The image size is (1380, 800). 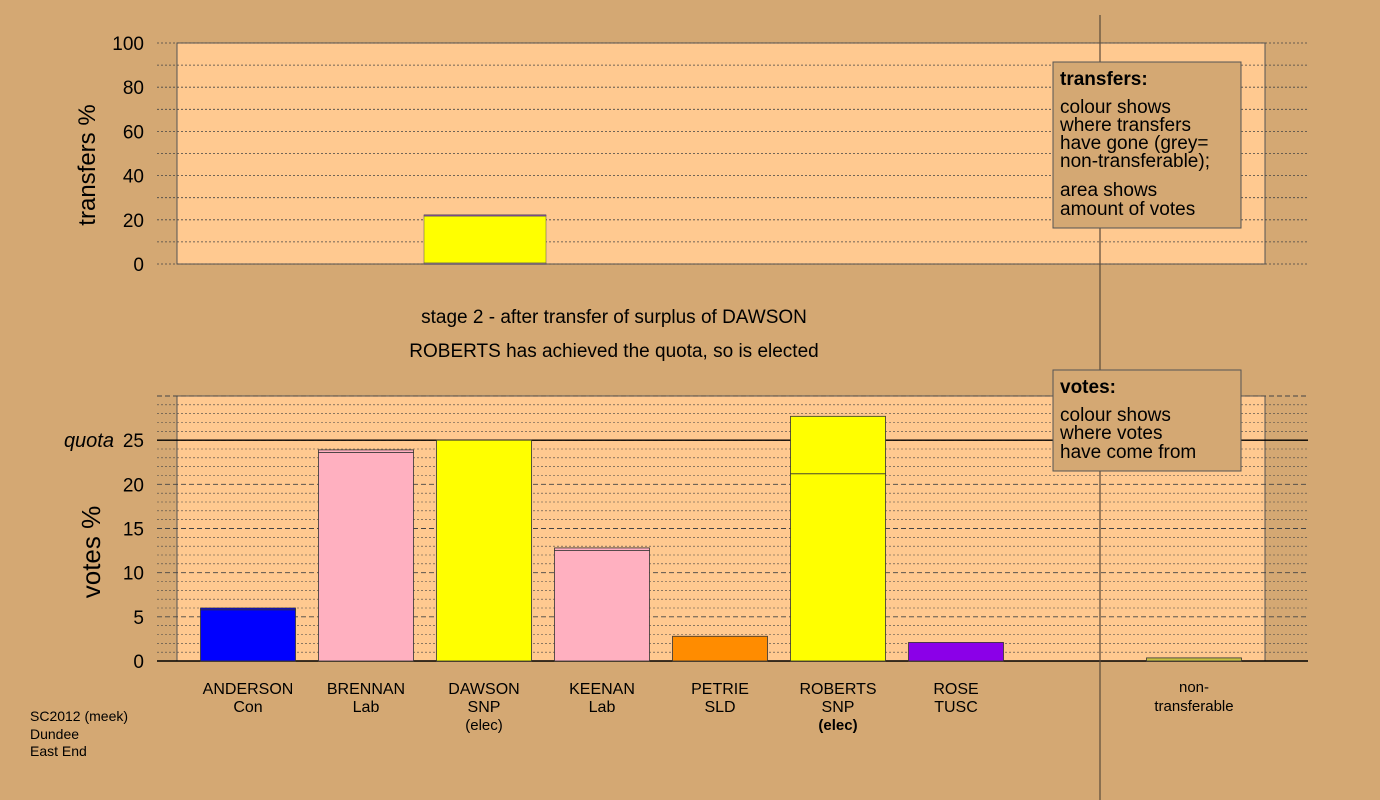 I want to click on transfer-bar-dawson, so click(x=485, y=239).